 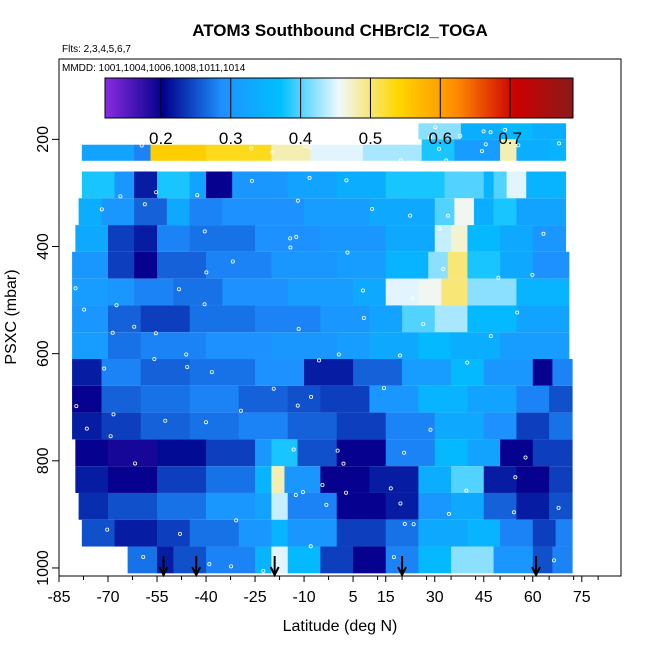 I want to click on x-tick-label: 30, so click(x=435, y=597).